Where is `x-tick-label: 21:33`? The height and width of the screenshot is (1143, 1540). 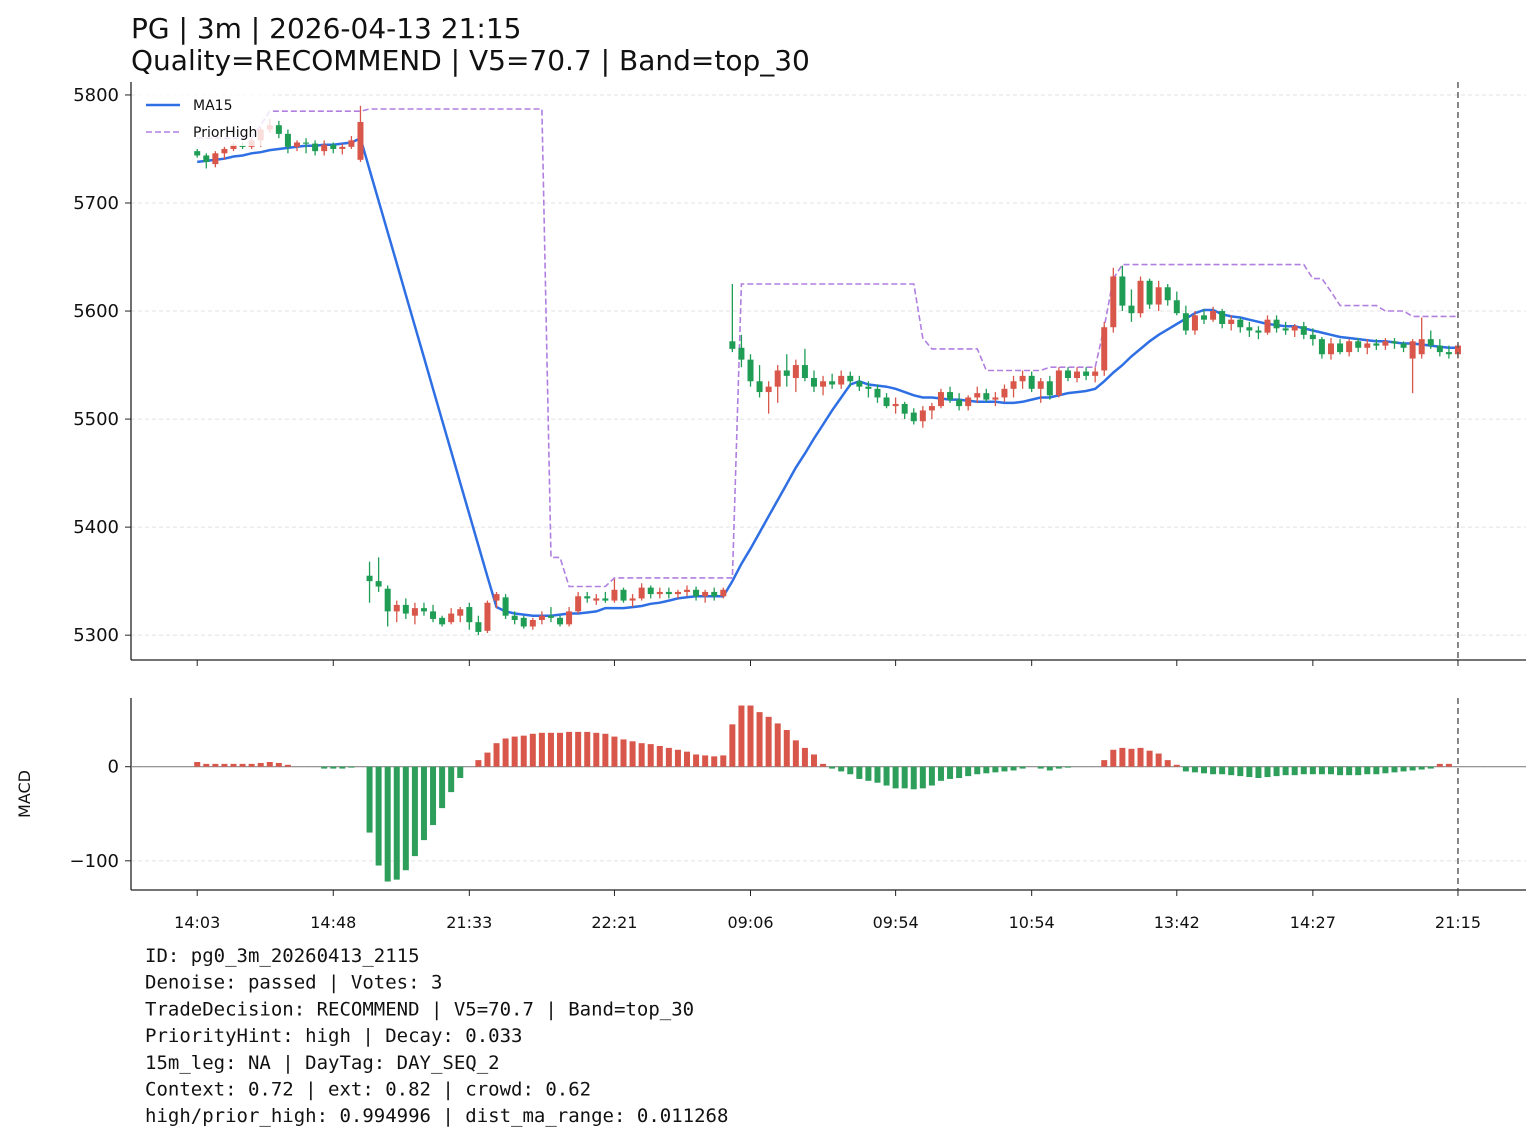
x-tick-label: 21:33 is located at coordinates (469, 922).